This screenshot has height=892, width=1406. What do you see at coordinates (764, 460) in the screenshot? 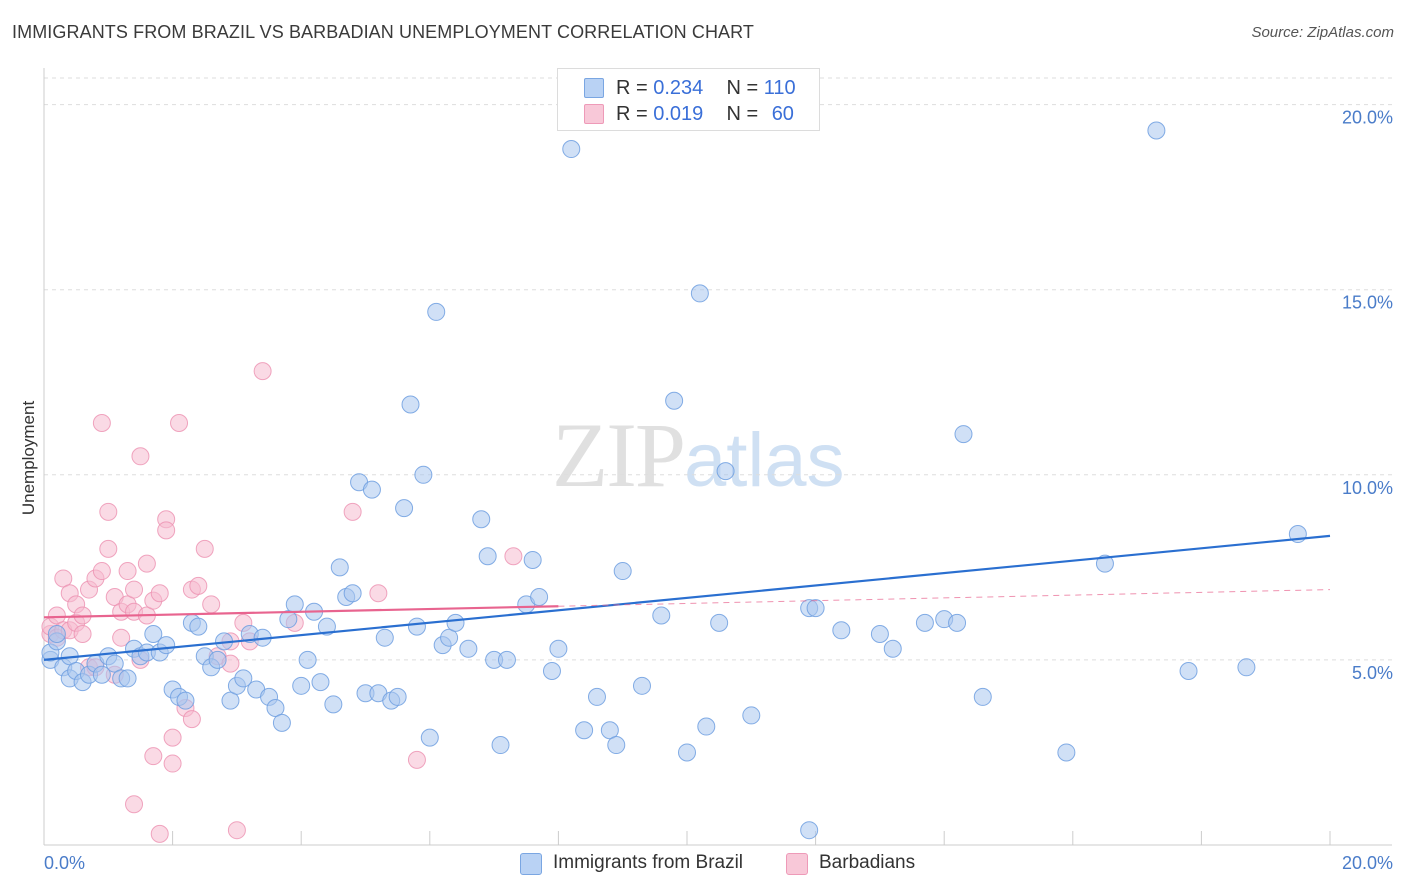
I see `watermark-atlas: atlas` at bounding box center [764, 460].